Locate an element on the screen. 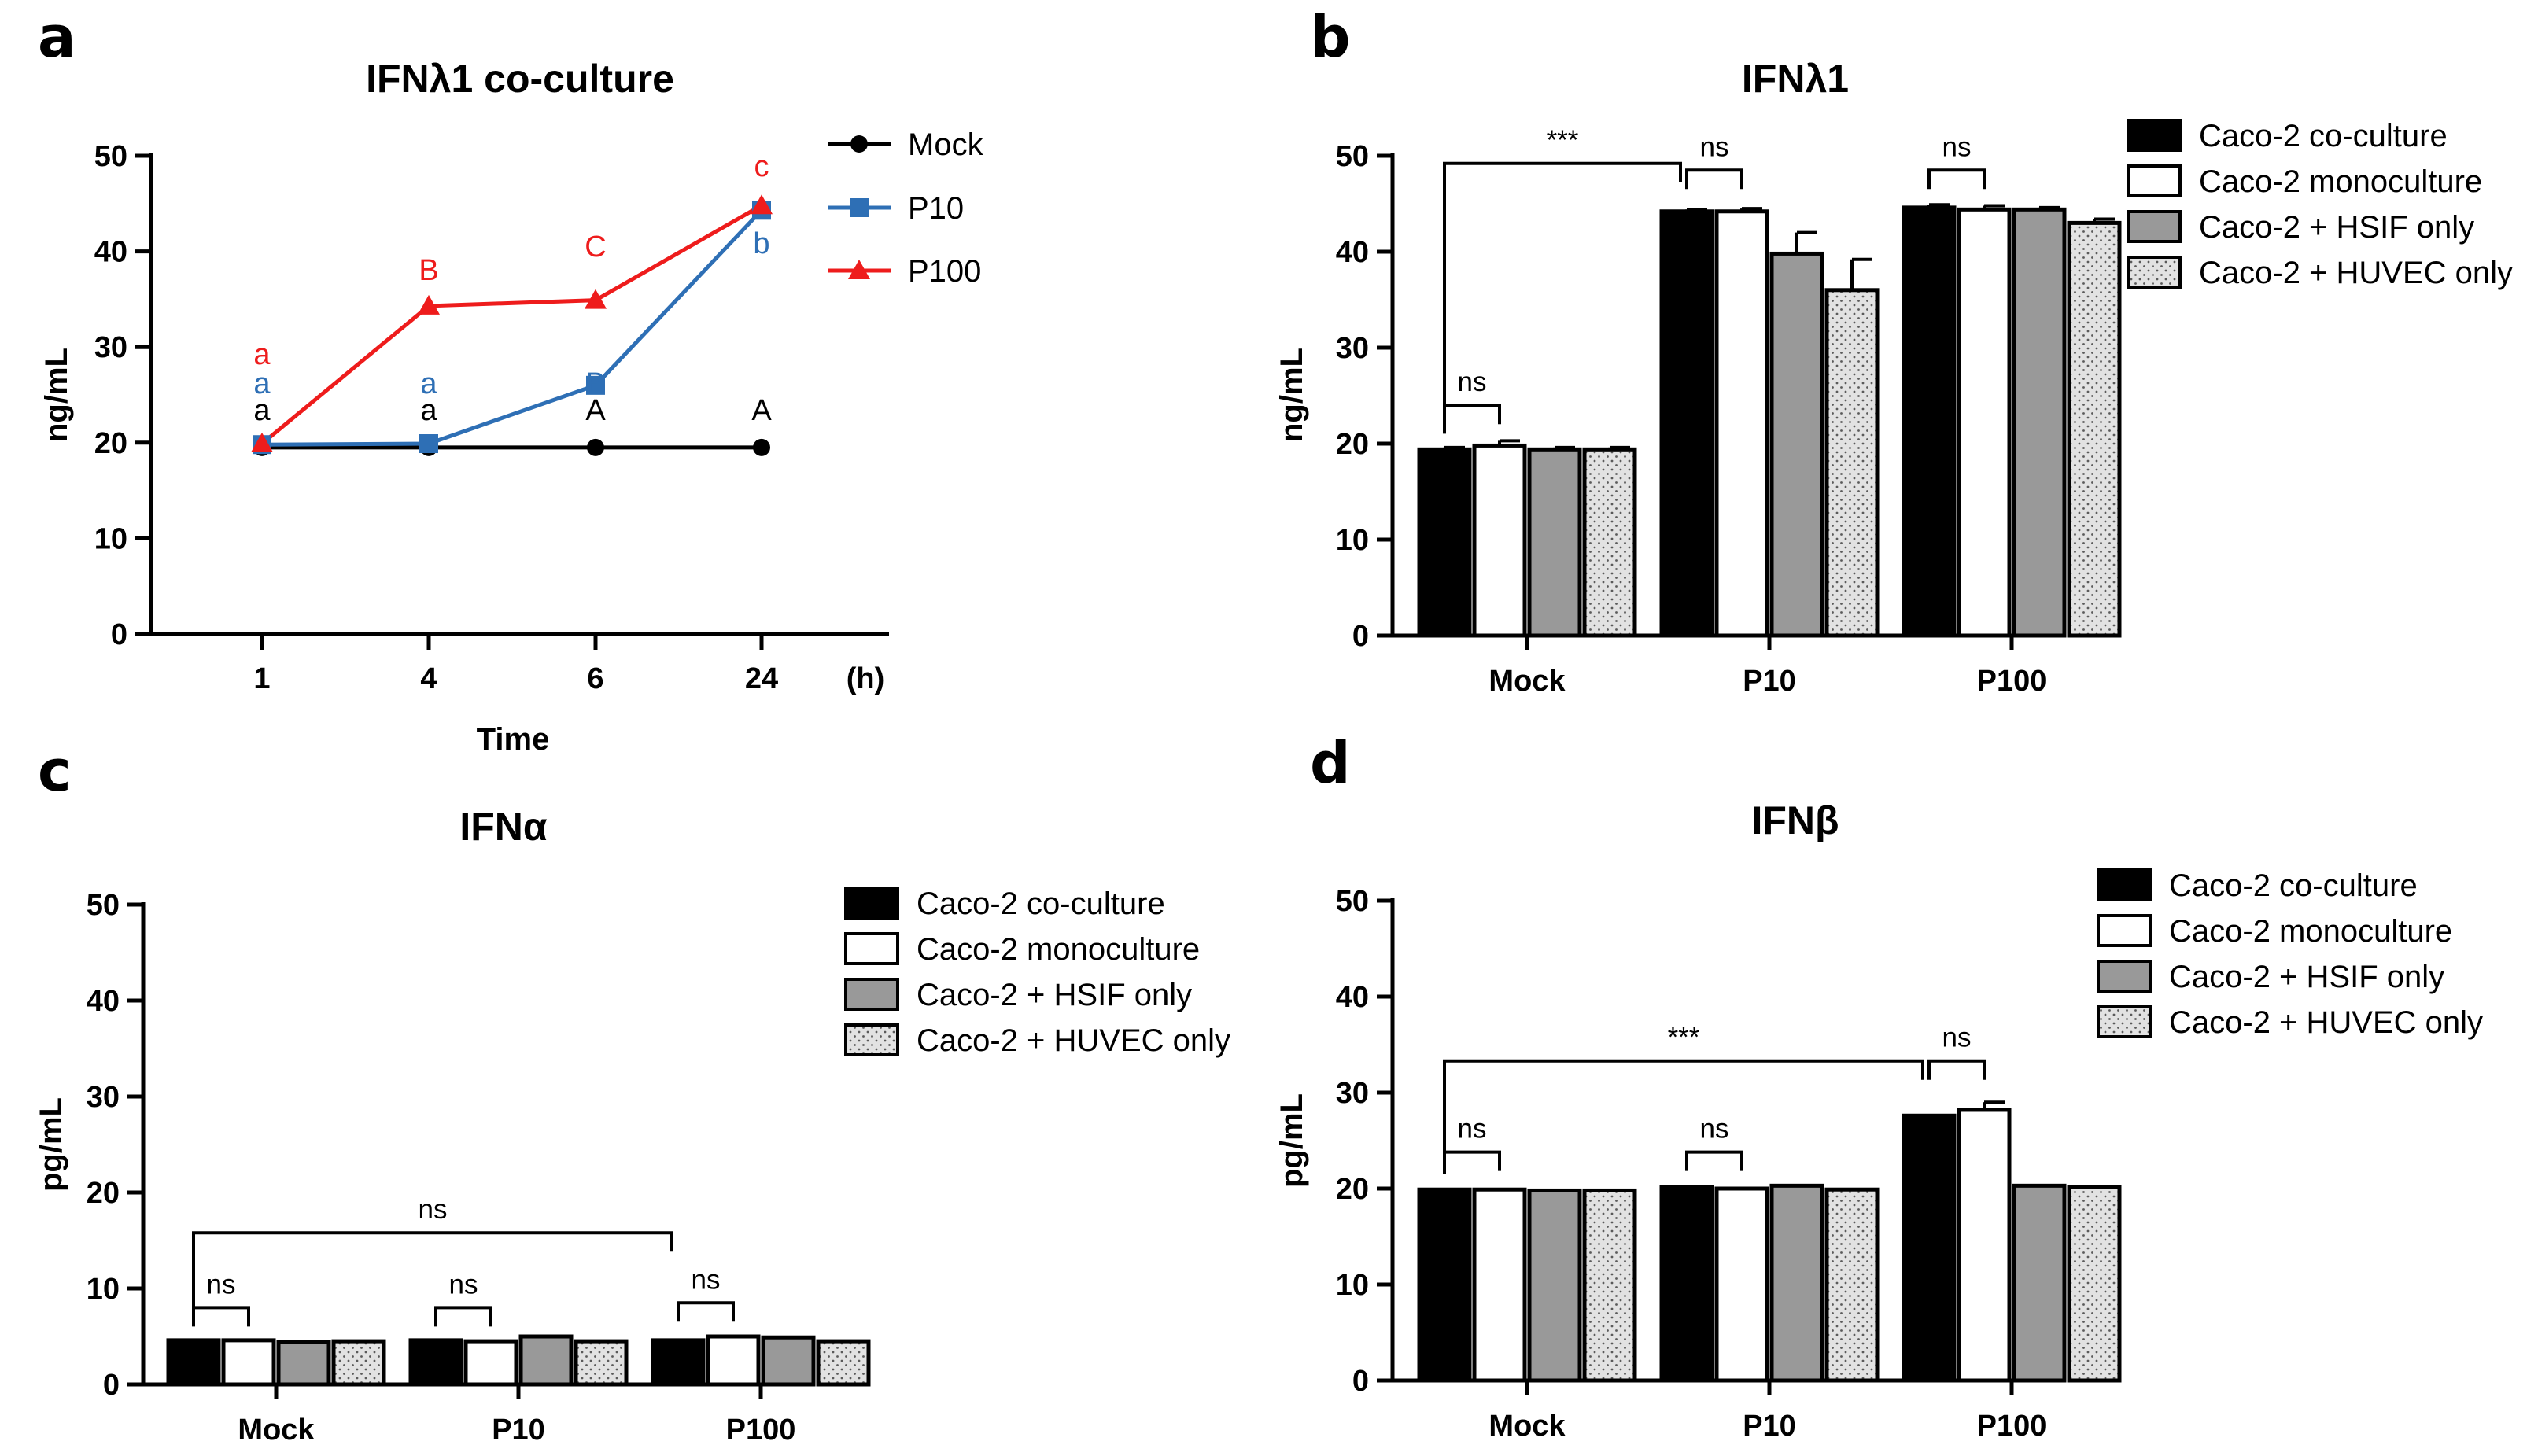 The width and height of the screenshot is (2538, 1456). x-tick-label: 6 is located at coordinates (595, 678).